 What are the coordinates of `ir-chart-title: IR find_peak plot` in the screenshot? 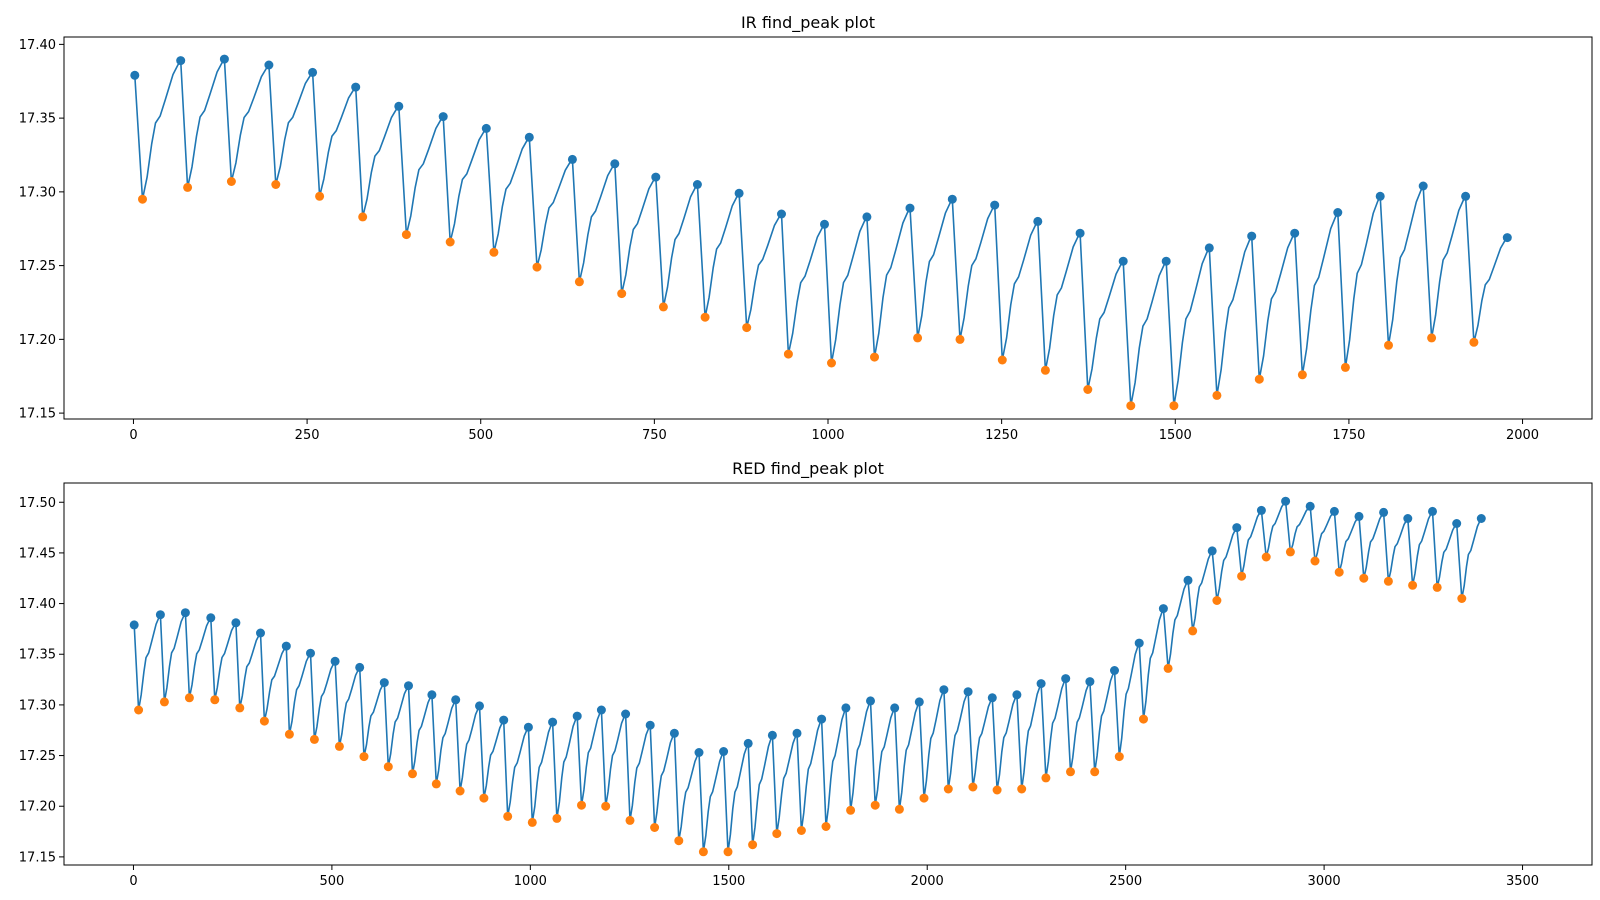 It's located at (808, 23).